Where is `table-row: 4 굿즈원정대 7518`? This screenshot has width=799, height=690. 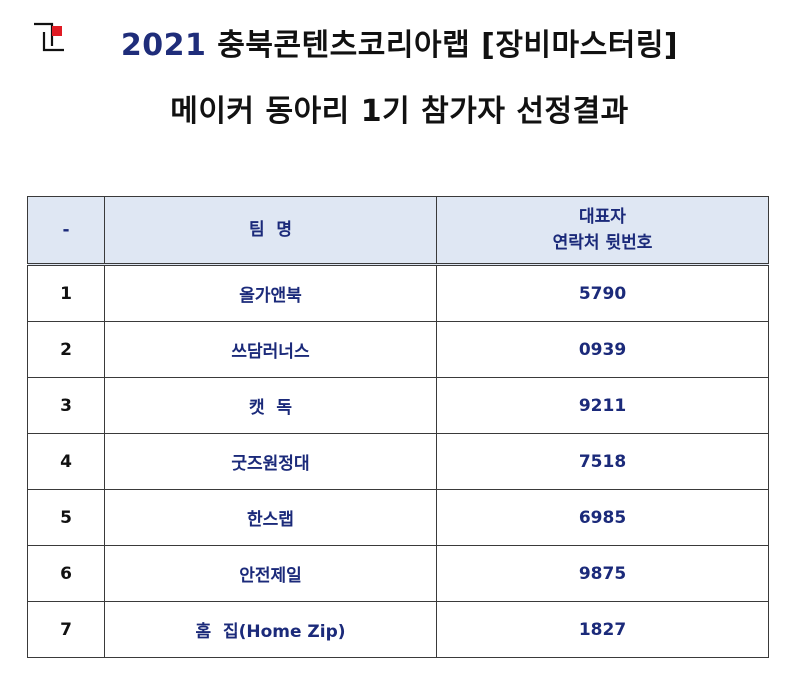
table-row: 4 굿즈원정대 7518 is located at coordinates (398, 461).